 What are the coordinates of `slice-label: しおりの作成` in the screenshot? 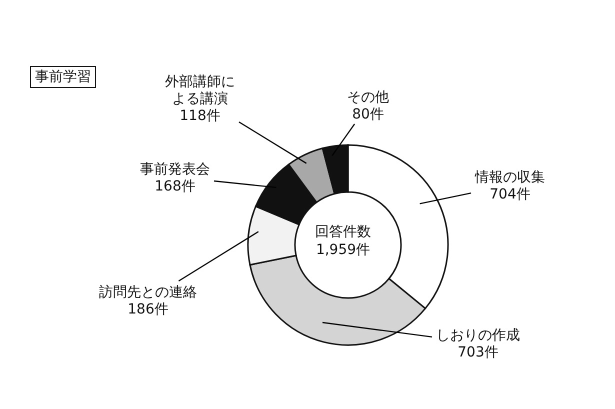 It's located at (478, 336).